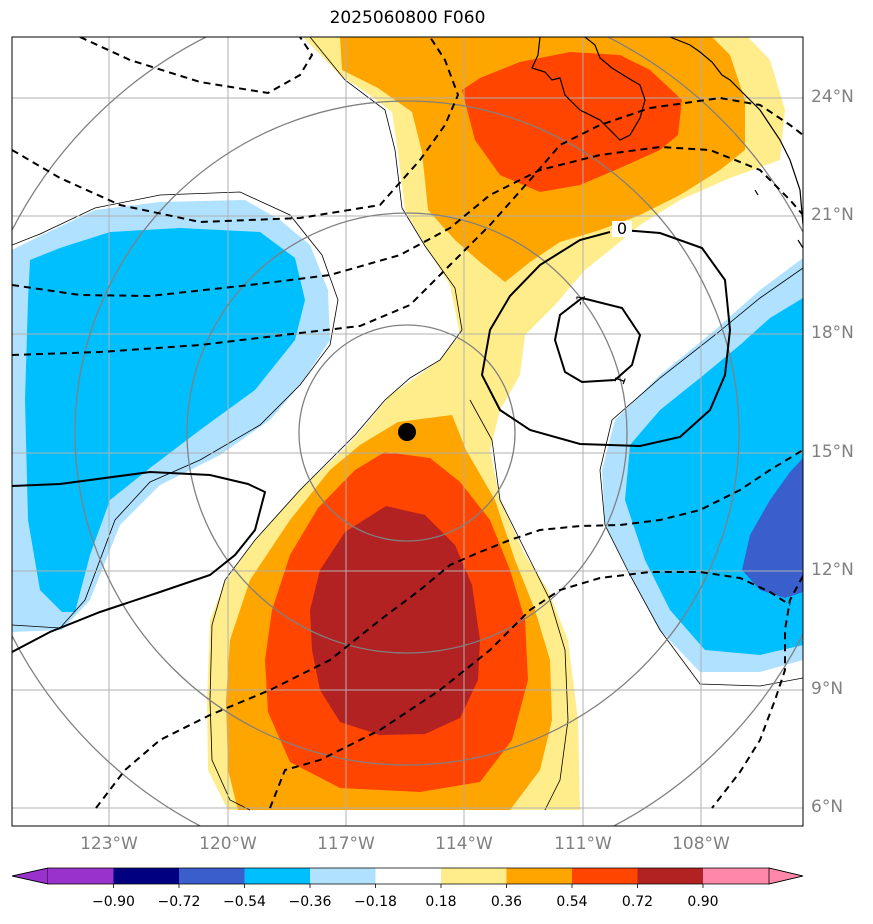  I want to click on contour-label-minus-1: -1, so click(580, 299).